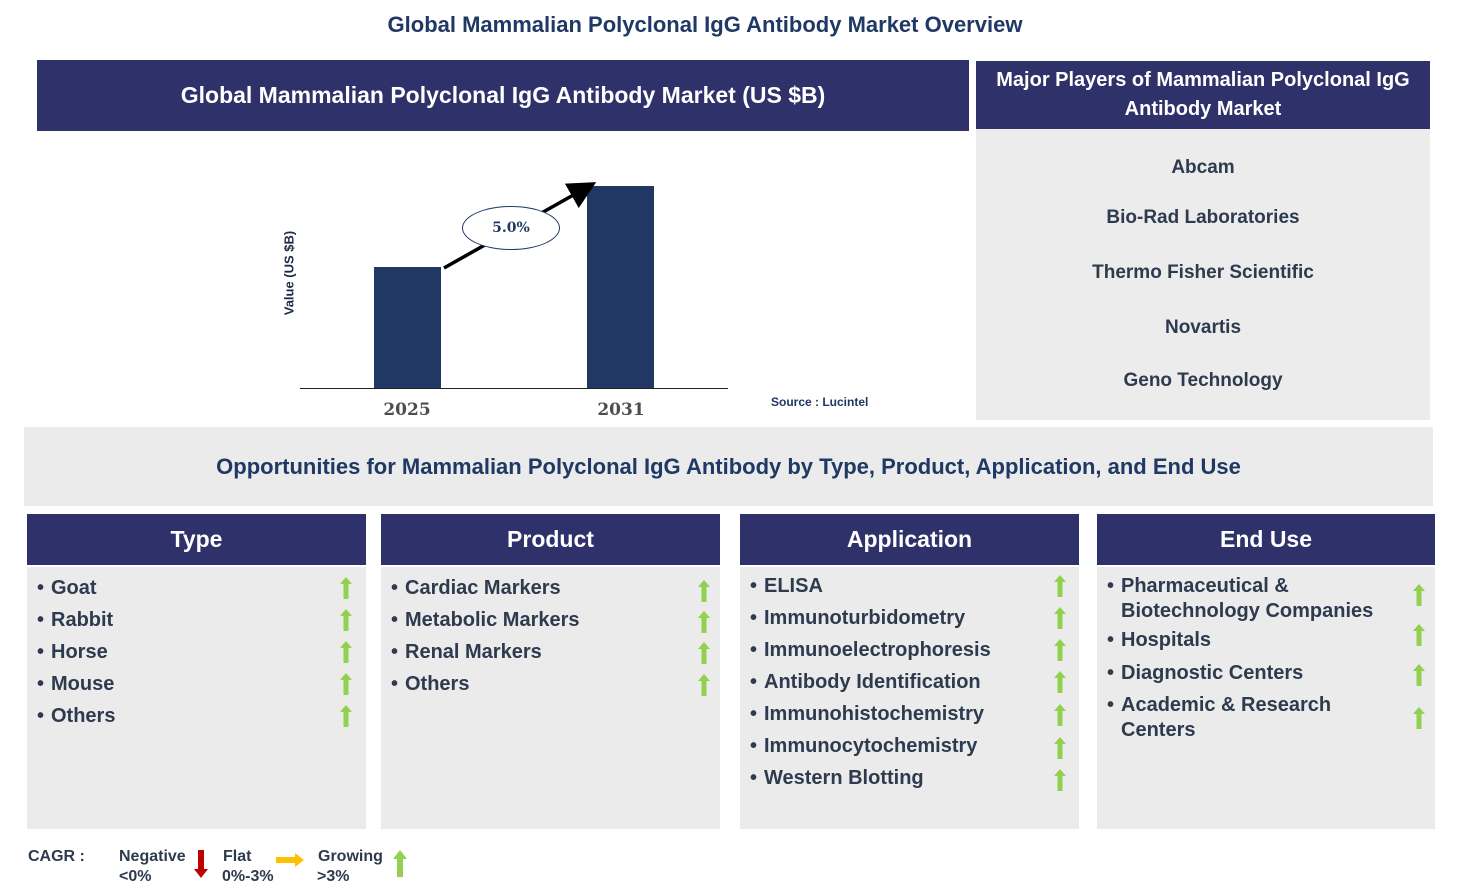  I want to click on item-label: Hospitals, so click(1166, 640).